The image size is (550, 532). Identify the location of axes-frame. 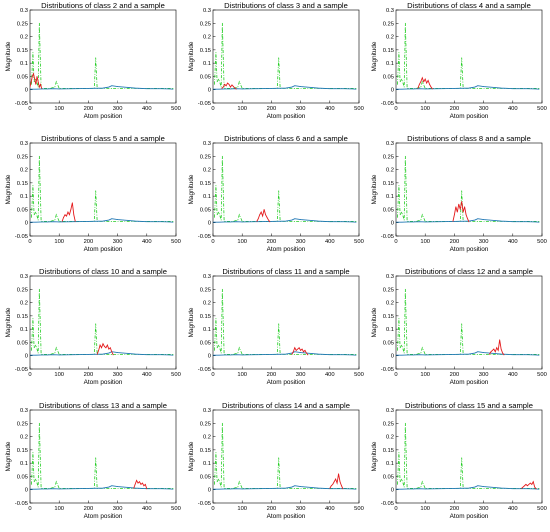
(286, 56).